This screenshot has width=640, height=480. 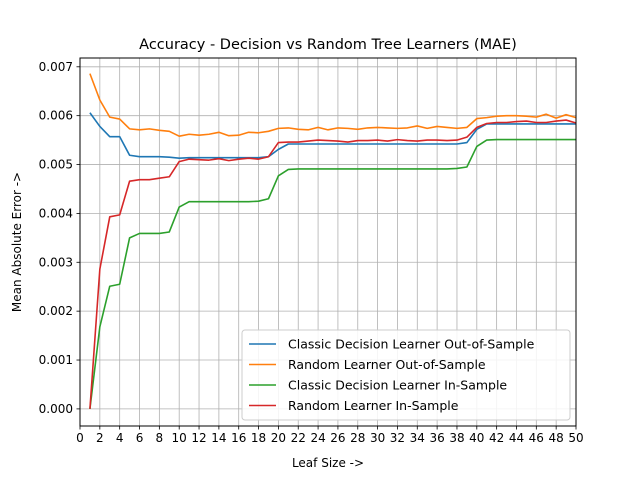 I want to click on x-tick-label: 40, so click(x=476, y=438).